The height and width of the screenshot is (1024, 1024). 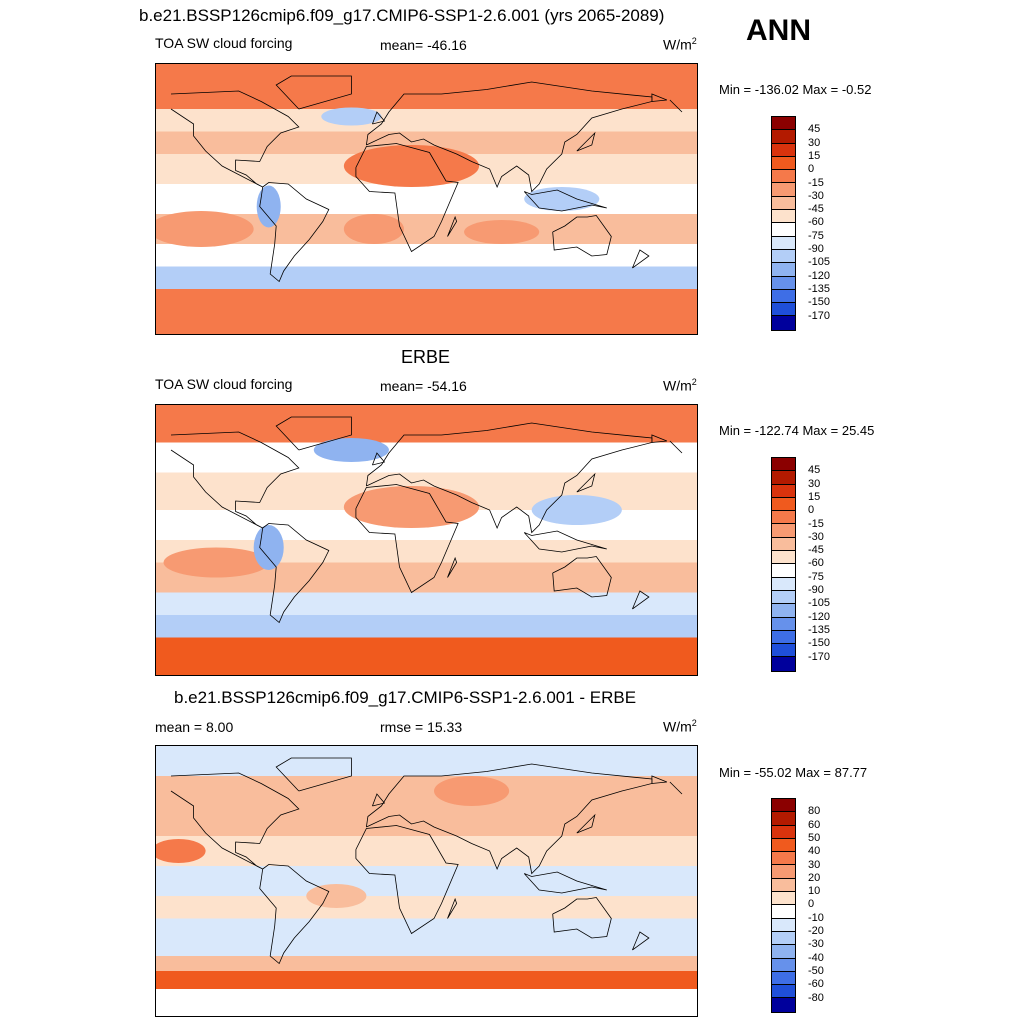 What do you see at coordinates (816, 997) in the screenshot?
I see `colorbar-tick-label: -80` at bounding box center [816, 997].